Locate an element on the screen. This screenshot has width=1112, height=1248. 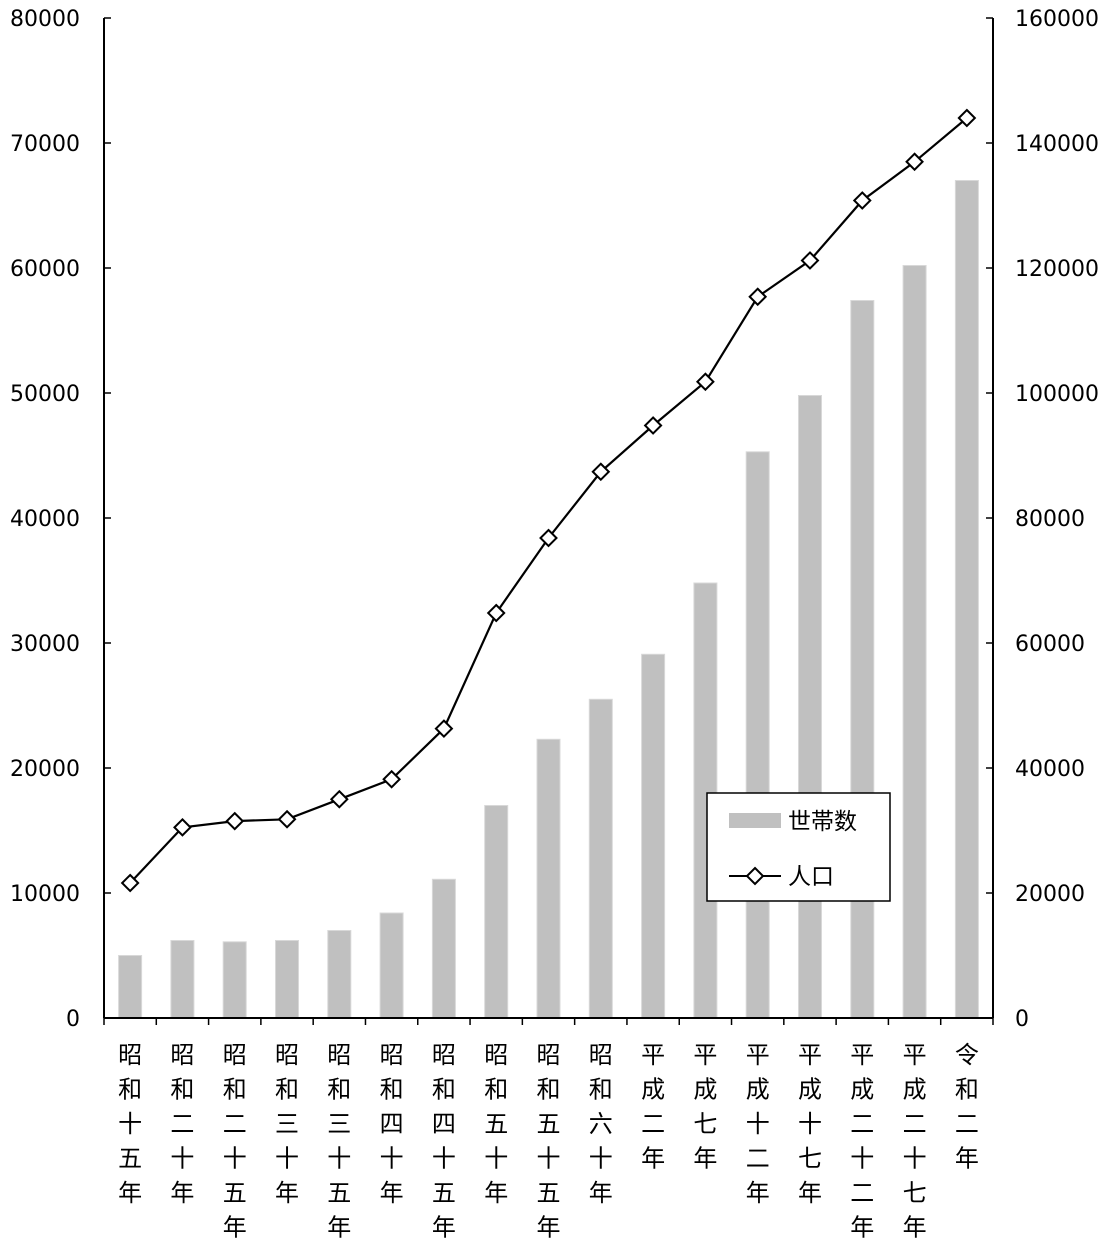
right-y-tick-label: 20000 is located at coordinates (1050, 894).